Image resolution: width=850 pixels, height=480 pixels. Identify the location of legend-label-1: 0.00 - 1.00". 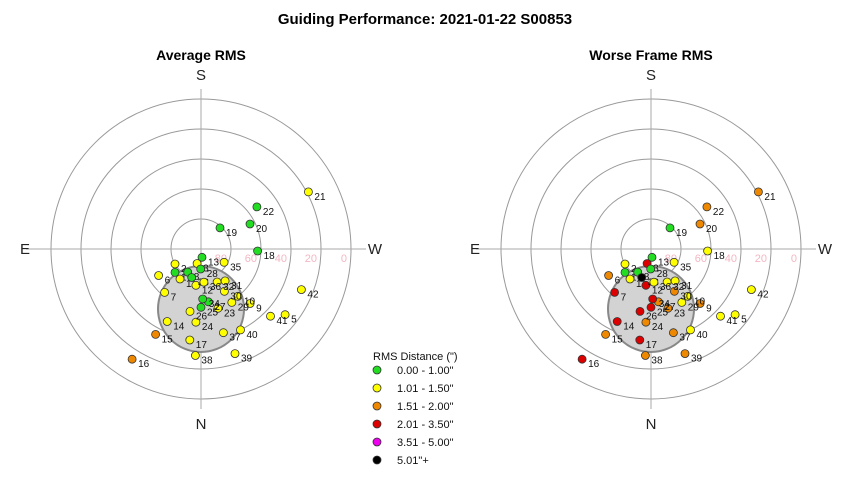
(425, 371).